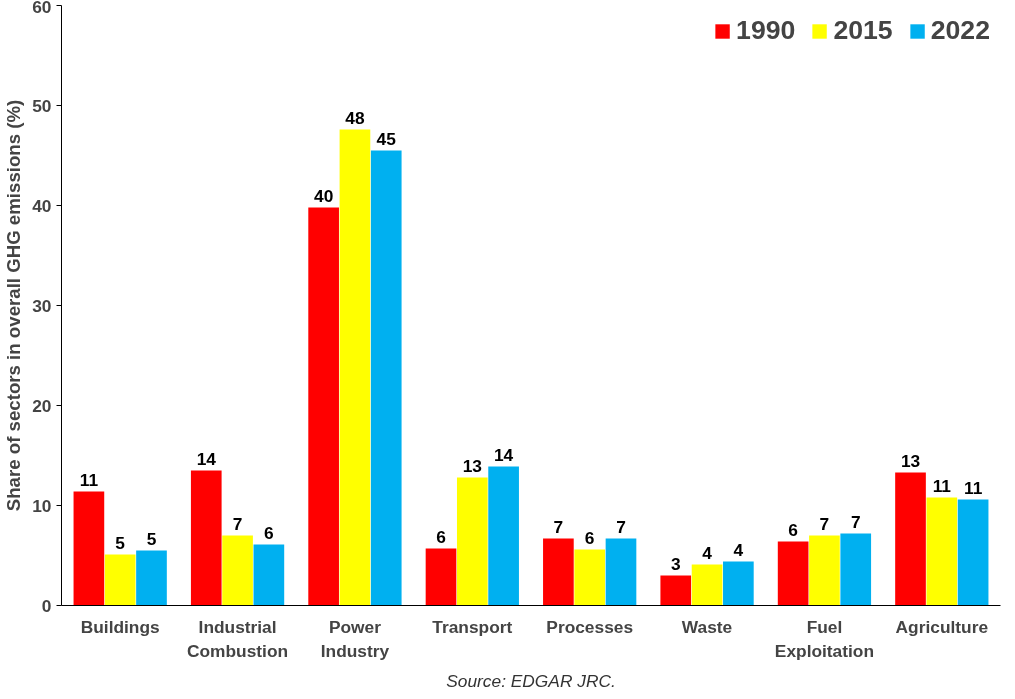 This screenshot has width=1015, height=699. I want to click on data-label: 3, so click(675, 563).